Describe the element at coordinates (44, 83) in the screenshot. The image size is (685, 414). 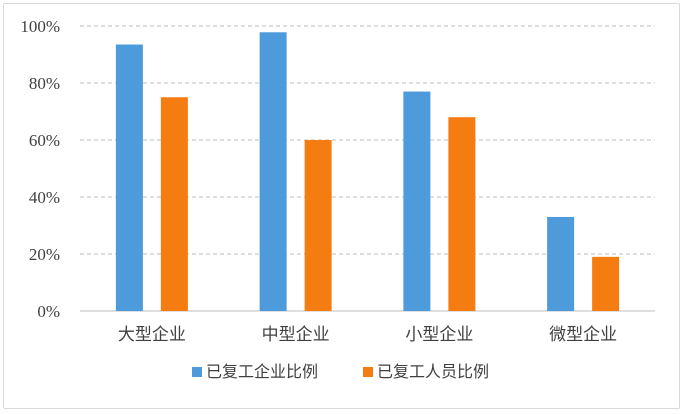
I see `y-tick-label: 80%` at that location.